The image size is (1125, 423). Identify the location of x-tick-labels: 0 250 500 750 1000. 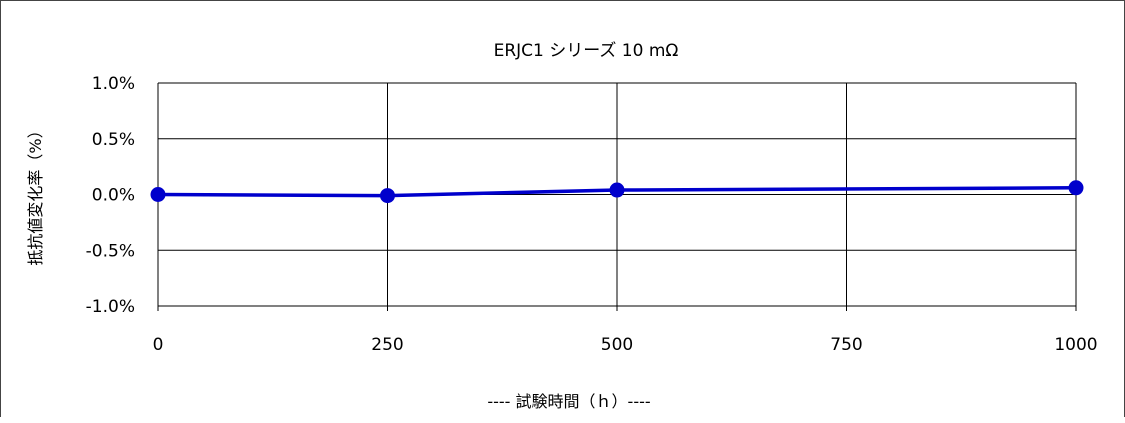
(625, 345).